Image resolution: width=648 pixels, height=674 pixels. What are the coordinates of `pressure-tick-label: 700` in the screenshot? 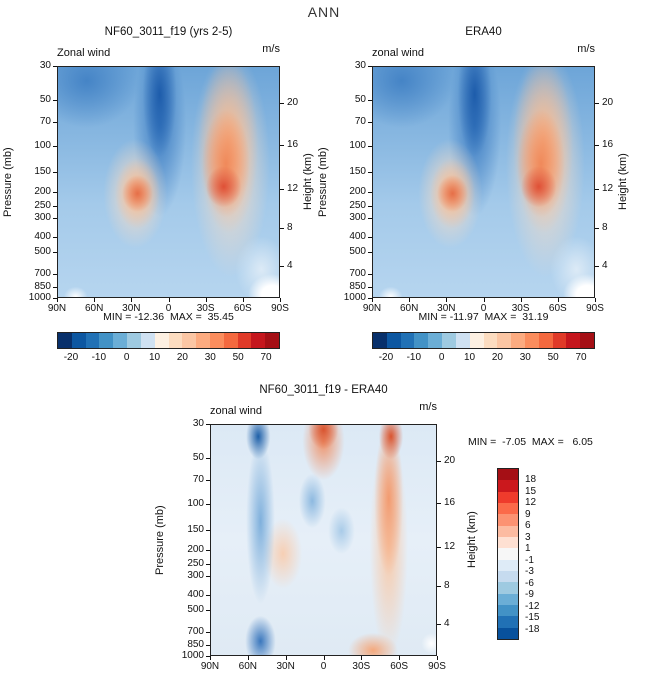 It's located at (195, 632).